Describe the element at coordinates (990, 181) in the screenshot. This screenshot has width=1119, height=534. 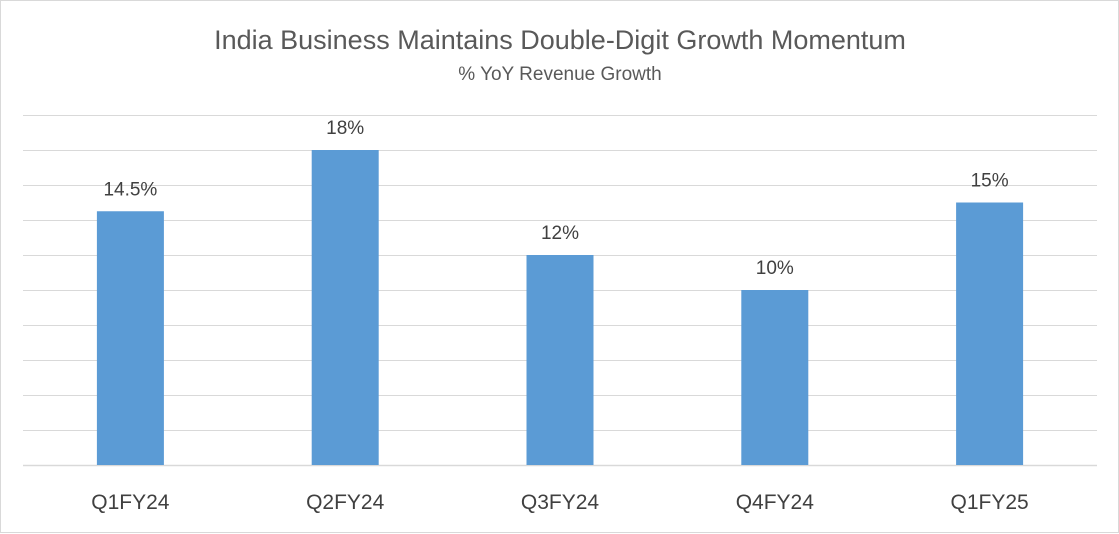
I see `data-label-q1fy25: 15%` at that location.